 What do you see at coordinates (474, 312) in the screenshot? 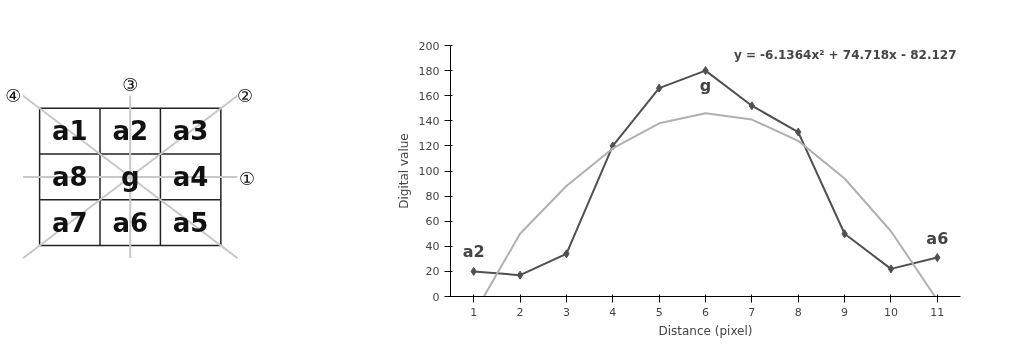
I see `x-tick-label: 1` at bounding box center [474, 312].